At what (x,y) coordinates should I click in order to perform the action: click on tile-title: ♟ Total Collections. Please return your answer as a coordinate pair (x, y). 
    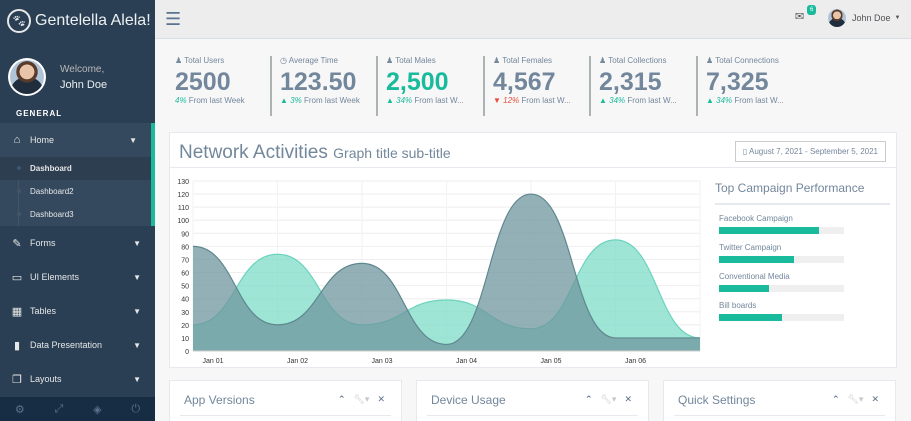
    Looking at the image, I should click on (633, 60).